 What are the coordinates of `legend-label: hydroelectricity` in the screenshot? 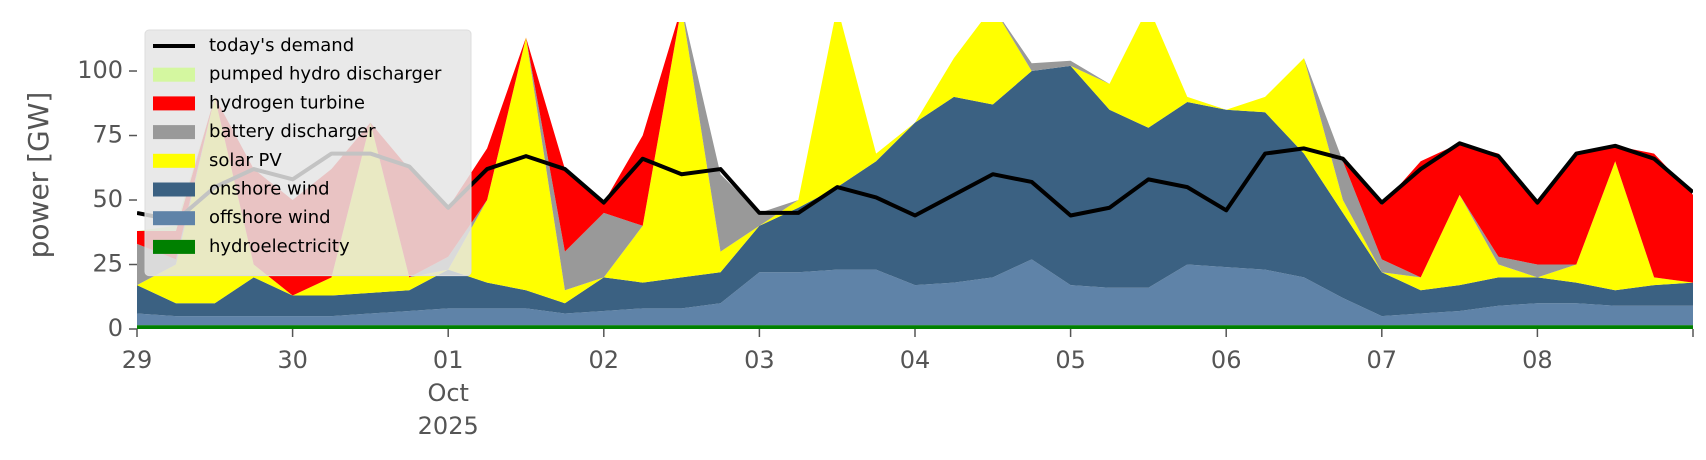 It's located at (279, 246).